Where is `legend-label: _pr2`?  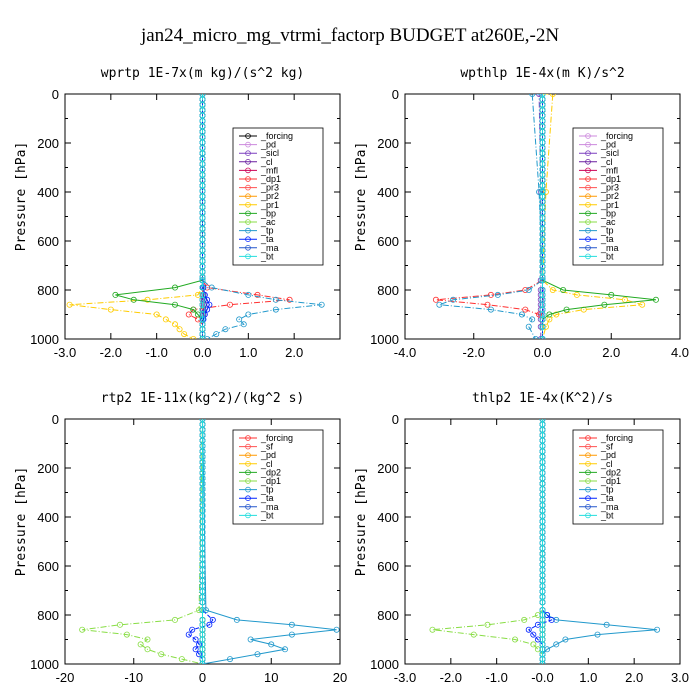 legend-label: _pr2 is located at coordinates (609, 196).